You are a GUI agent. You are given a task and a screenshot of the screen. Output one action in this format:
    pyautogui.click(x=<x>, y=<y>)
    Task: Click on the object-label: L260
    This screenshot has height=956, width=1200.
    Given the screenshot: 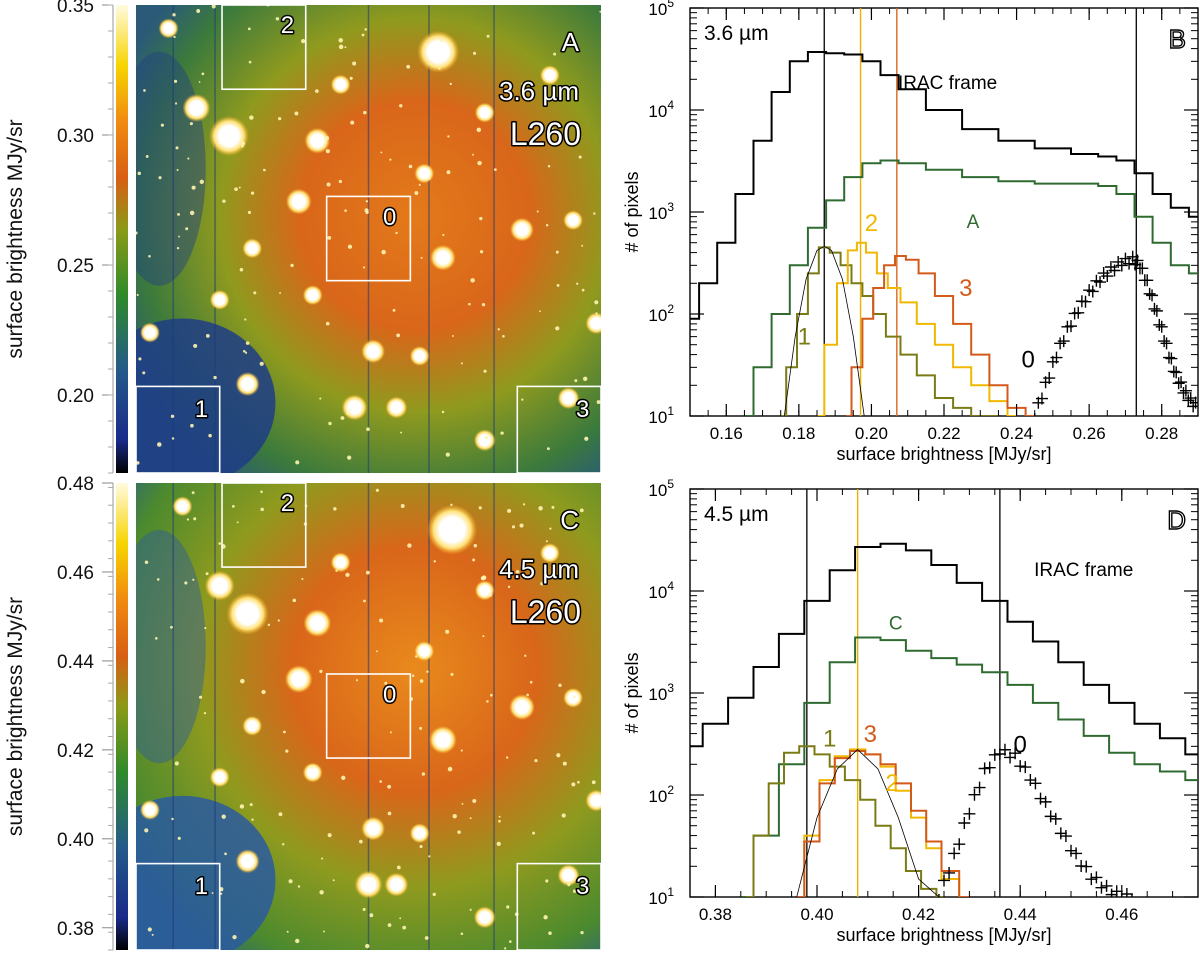 What is the action you would take?
    pyautogui.click(x=545, y=612)
    